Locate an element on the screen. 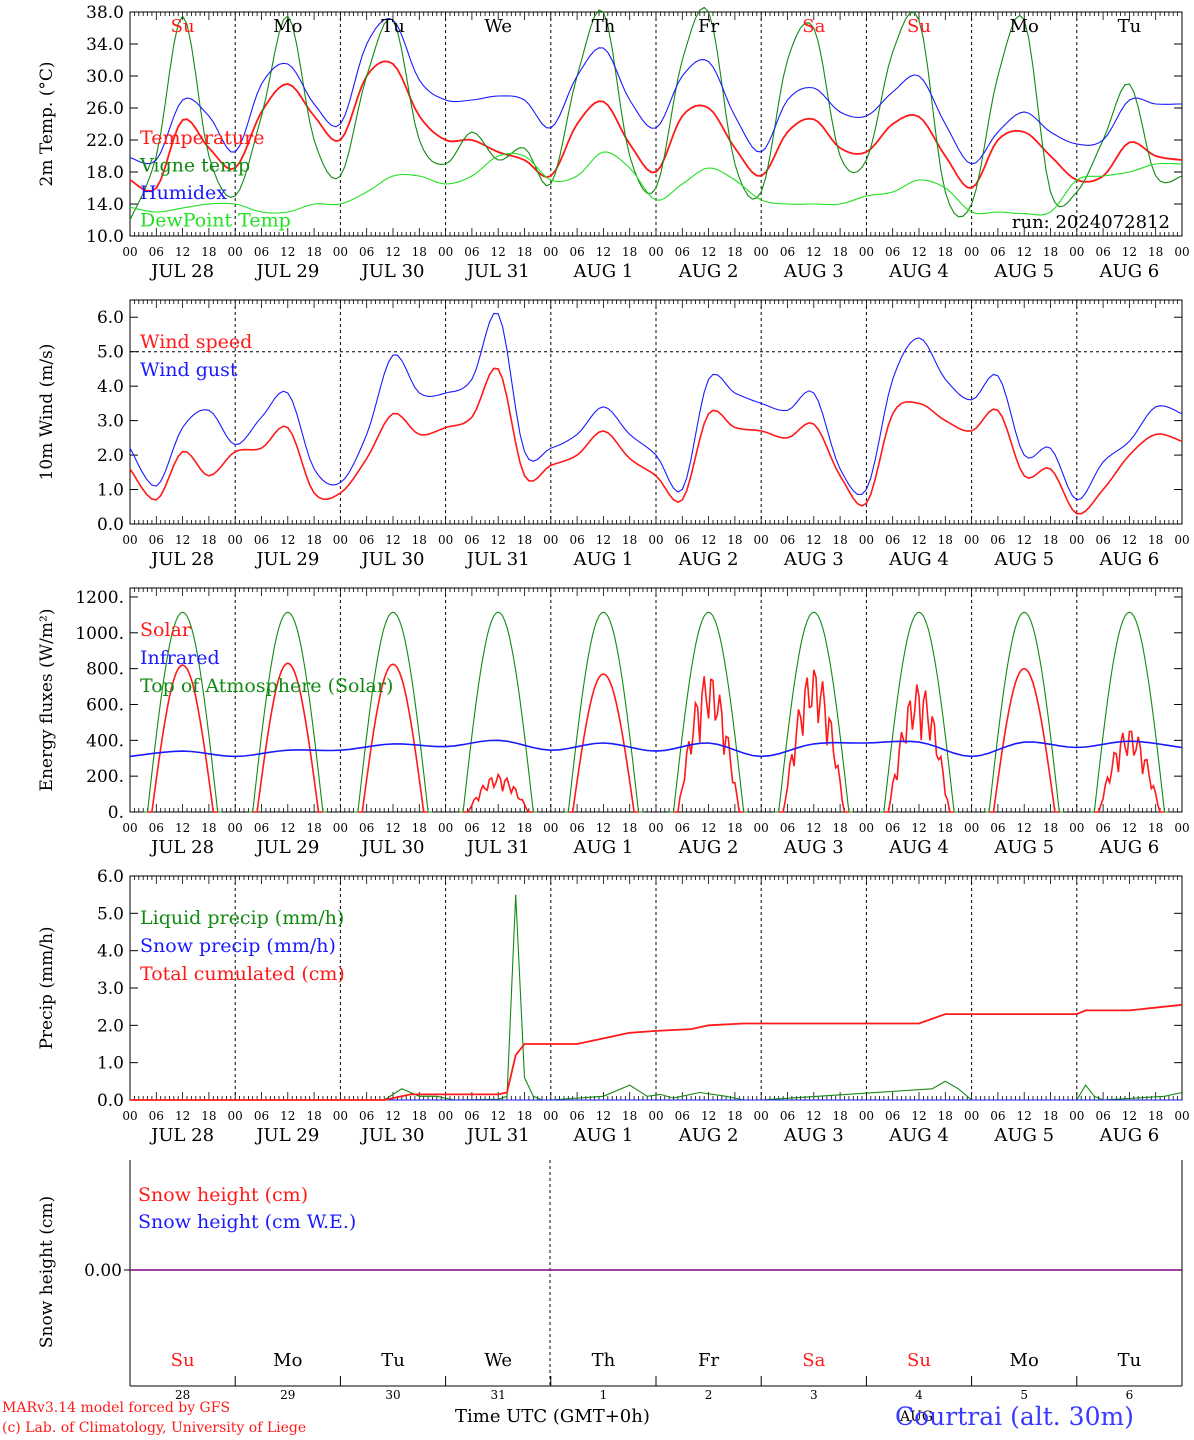  date-label: AUG 1 is located at coordinates (603, 559).